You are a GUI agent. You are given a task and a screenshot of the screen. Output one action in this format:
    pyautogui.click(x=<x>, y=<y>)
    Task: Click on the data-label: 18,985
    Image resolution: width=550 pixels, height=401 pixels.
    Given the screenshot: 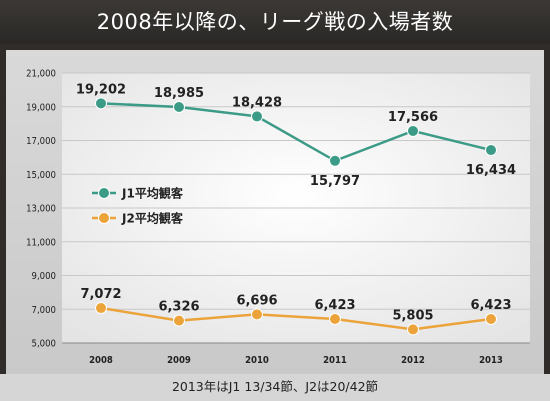 What is the action you would take?
    pyautogui.click(x=179, y=93)
    